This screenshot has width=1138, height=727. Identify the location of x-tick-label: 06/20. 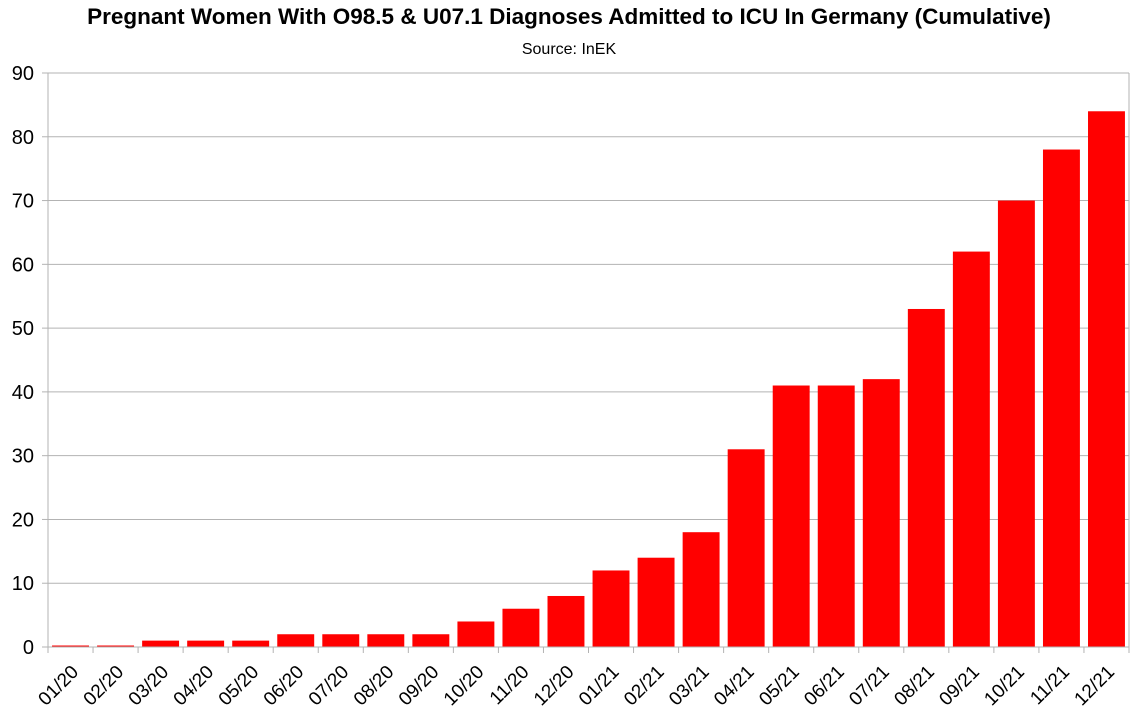
(284, 686).